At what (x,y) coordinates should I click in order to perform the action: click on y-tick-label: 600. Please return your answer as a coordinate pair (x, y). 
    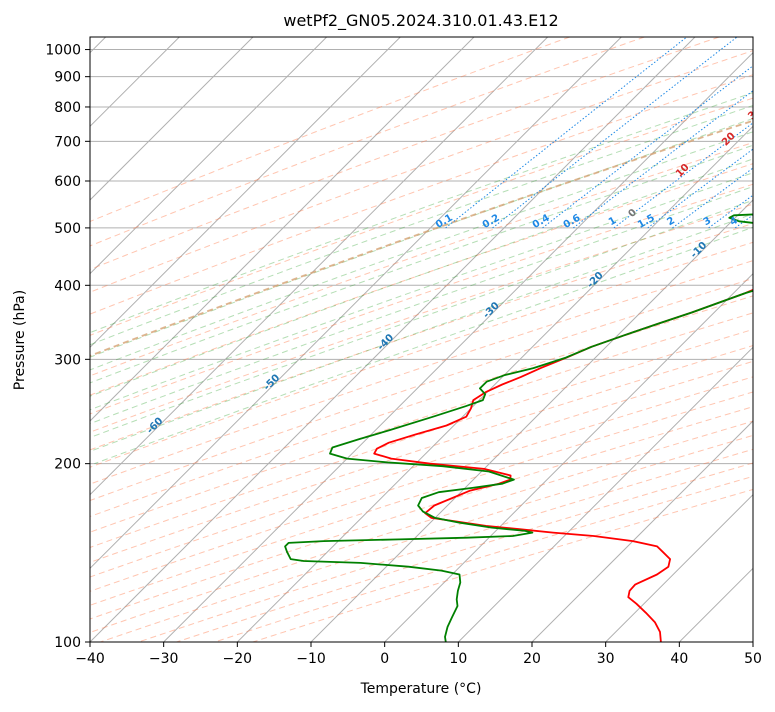
    Looking at the image, I should click on (67, 182).